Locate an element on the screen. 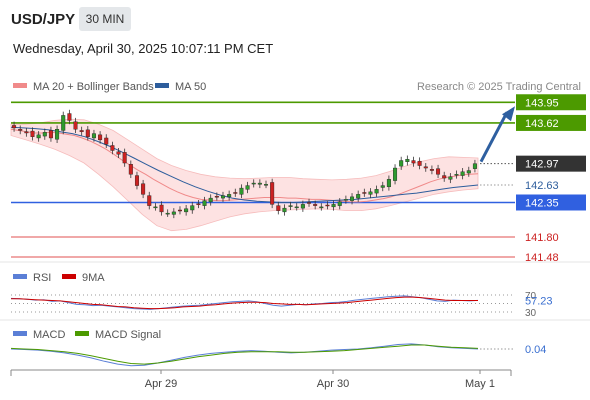  ma50-legend-label: MA 50 is located at coordinates (190, 87).